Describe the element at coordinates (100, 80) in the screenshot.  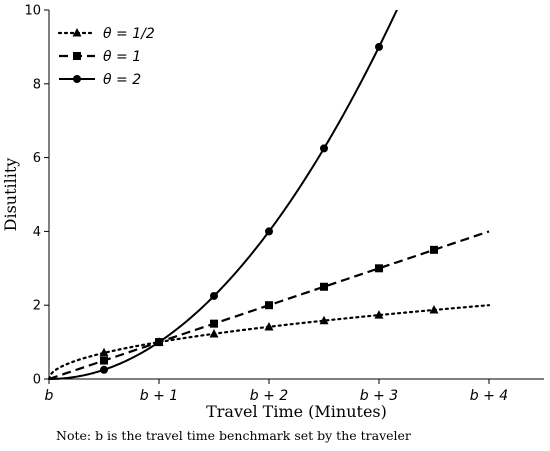
I see `legend-item: θ = 2` at that location.